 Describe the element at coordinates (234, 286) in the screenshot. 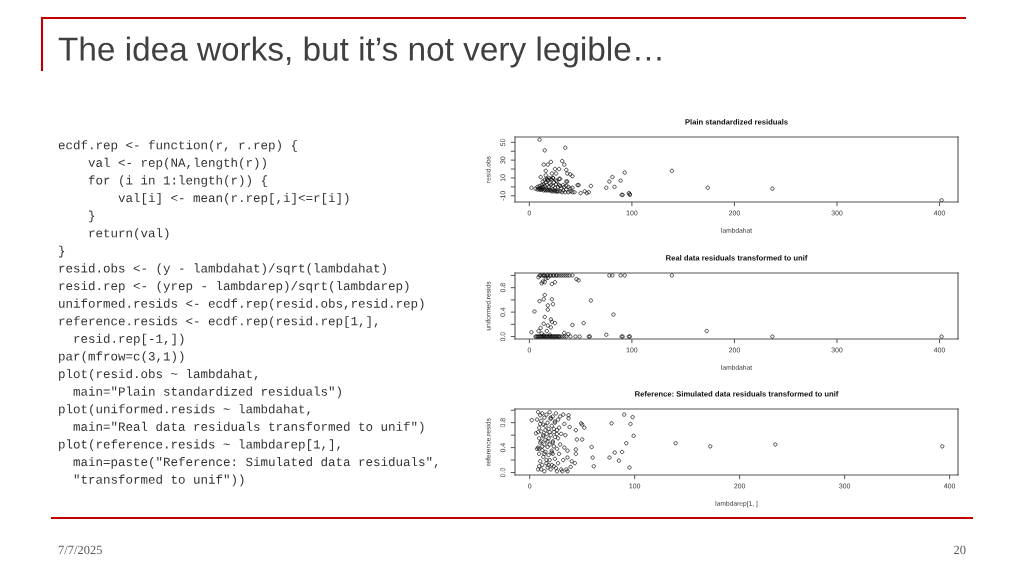

I see `text: resid.rep <- (yrep - lambdarep)/sqrt(lambdarep)` at that location.